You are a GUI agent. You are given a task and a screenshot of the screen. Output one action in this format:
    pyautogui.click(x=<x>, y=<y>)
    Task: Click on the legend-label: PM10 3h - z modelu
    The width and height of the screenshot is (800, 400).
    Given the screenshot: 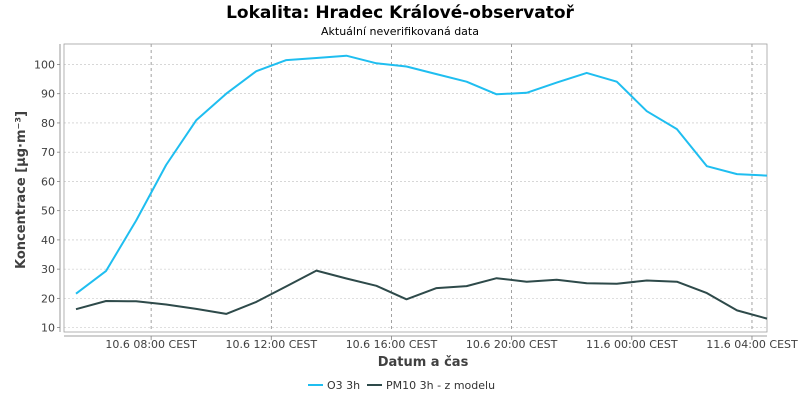 What is the action you would take?
    pyautogui.click(x=440, y=385)
    